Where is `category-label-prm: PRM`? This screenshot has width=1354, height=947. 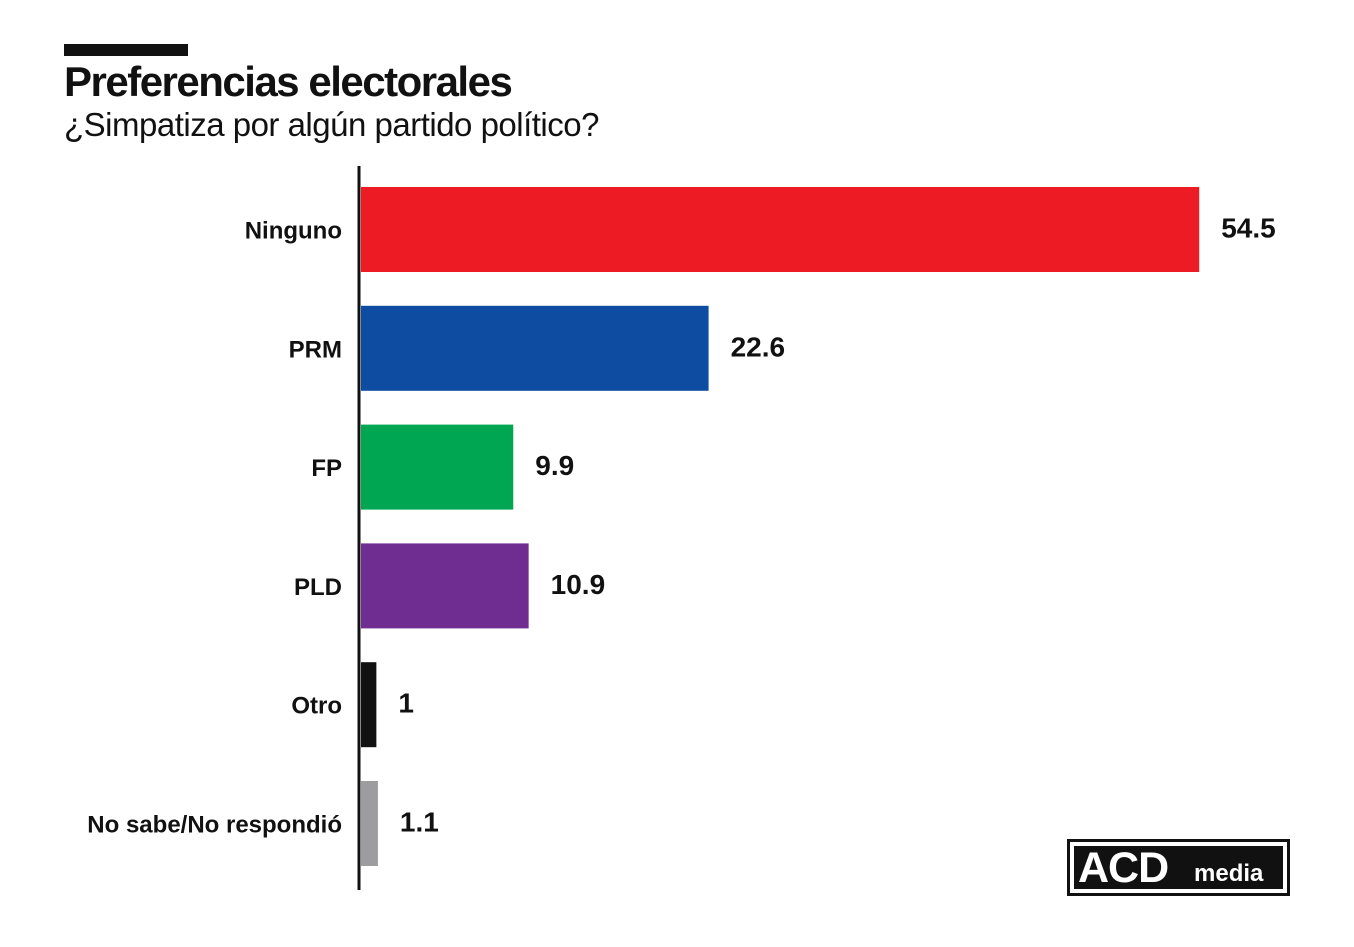 category-label-prm: PRM is located at coordinates (315, 349).